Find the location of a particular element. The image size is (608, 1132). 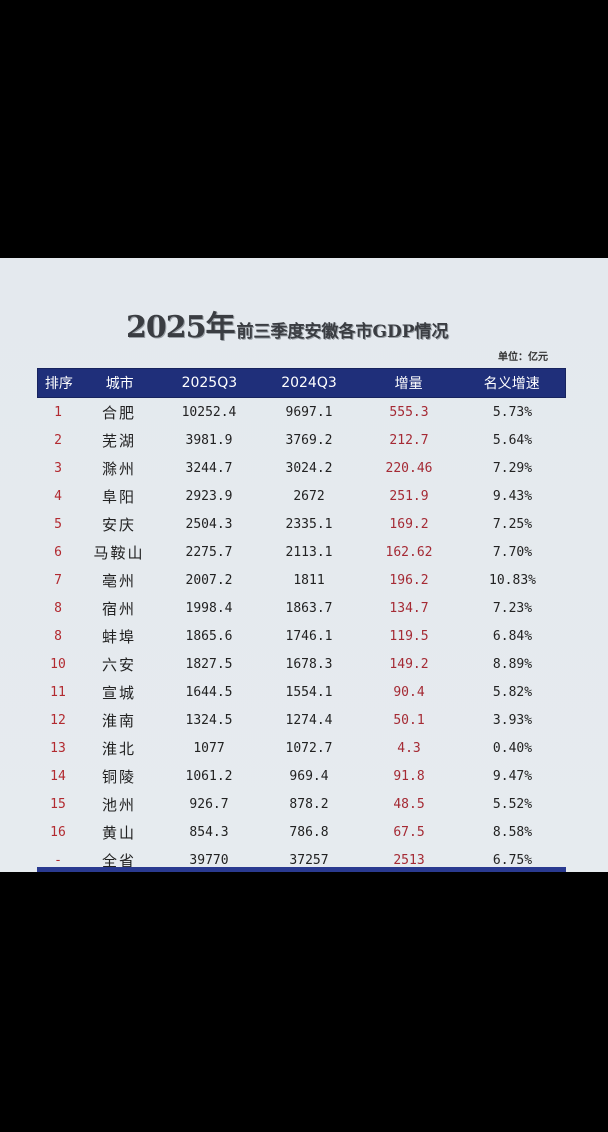

increment-cell: 90.4 is located at coordinates (409, 692).